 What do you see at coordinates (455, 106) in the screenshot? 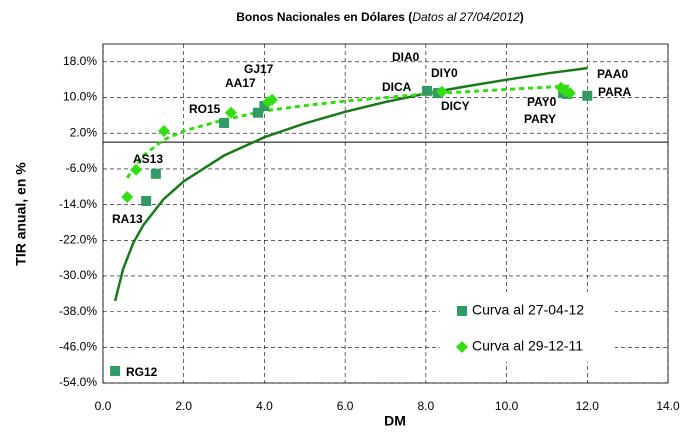
I see `point-label: DICY` at bounding box center [455, 106].